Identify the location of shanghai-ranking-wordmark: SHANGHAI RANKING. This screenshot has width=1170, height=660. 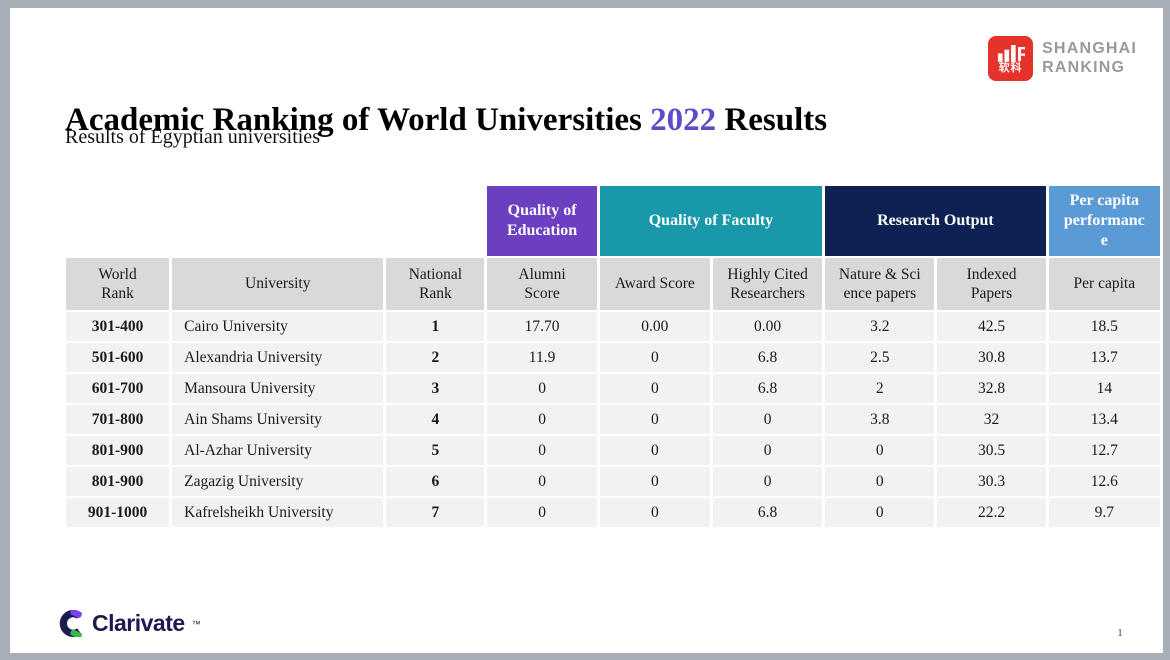
(1089, 58).